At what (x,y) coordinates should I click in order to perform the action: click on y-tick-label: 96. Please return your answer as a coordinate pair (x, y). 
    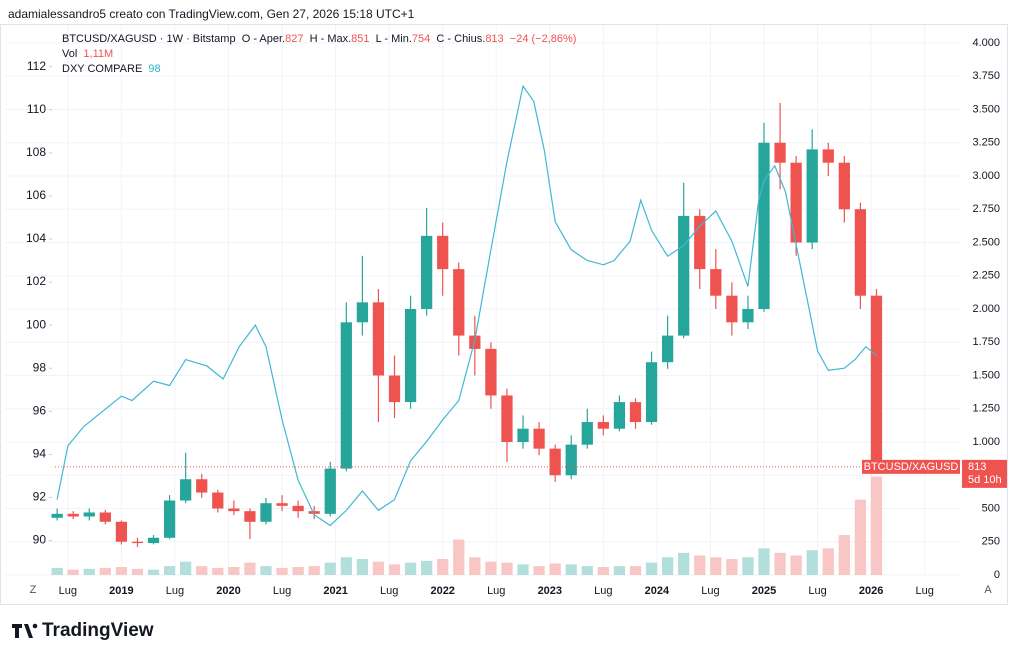
    Looking at the image, I should click on (40, 410).